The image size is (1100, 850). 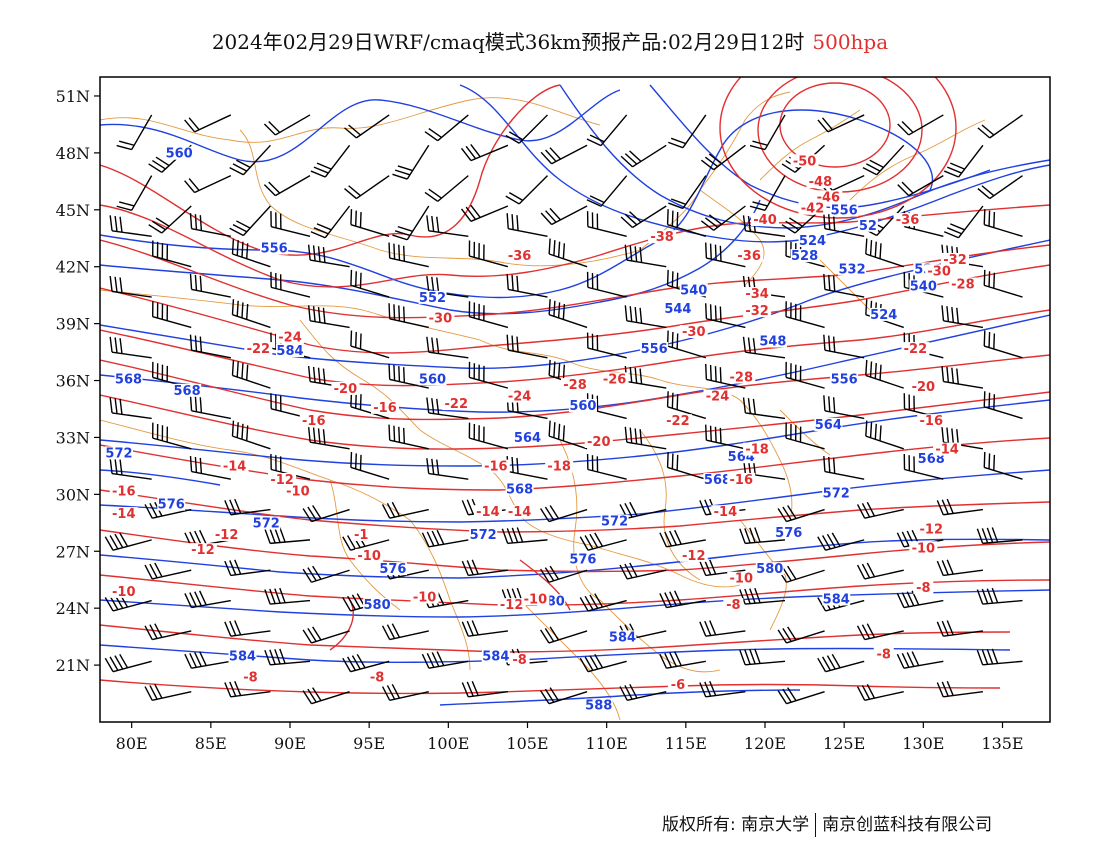 I want to click on lat-tick-label: 33N, so click(x=73, y=437).